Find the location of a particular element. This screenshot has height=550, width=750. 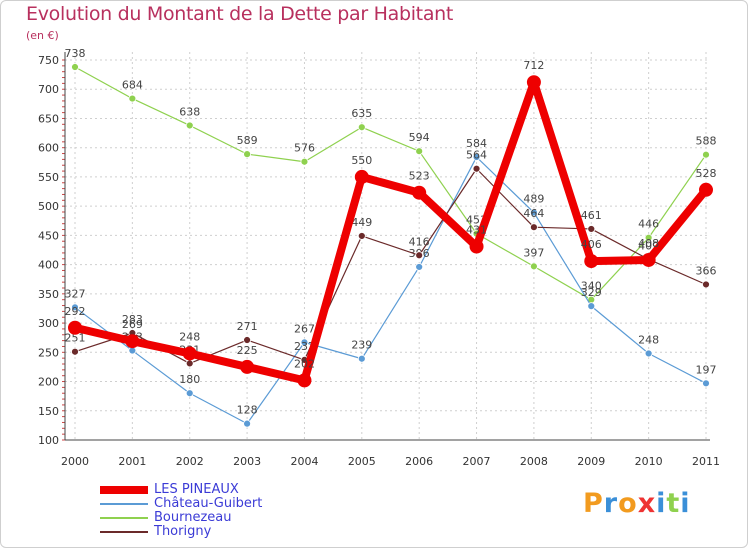

data-label: 267 is located at coordinates (304, 328).